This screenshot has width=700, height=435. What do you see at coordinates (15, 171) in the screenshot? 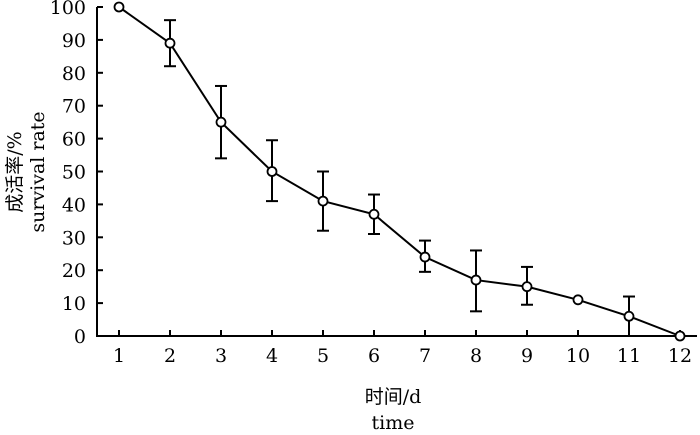
I see `y-axis-title-cn: 成活率/%` at bounding box center [15, 171].